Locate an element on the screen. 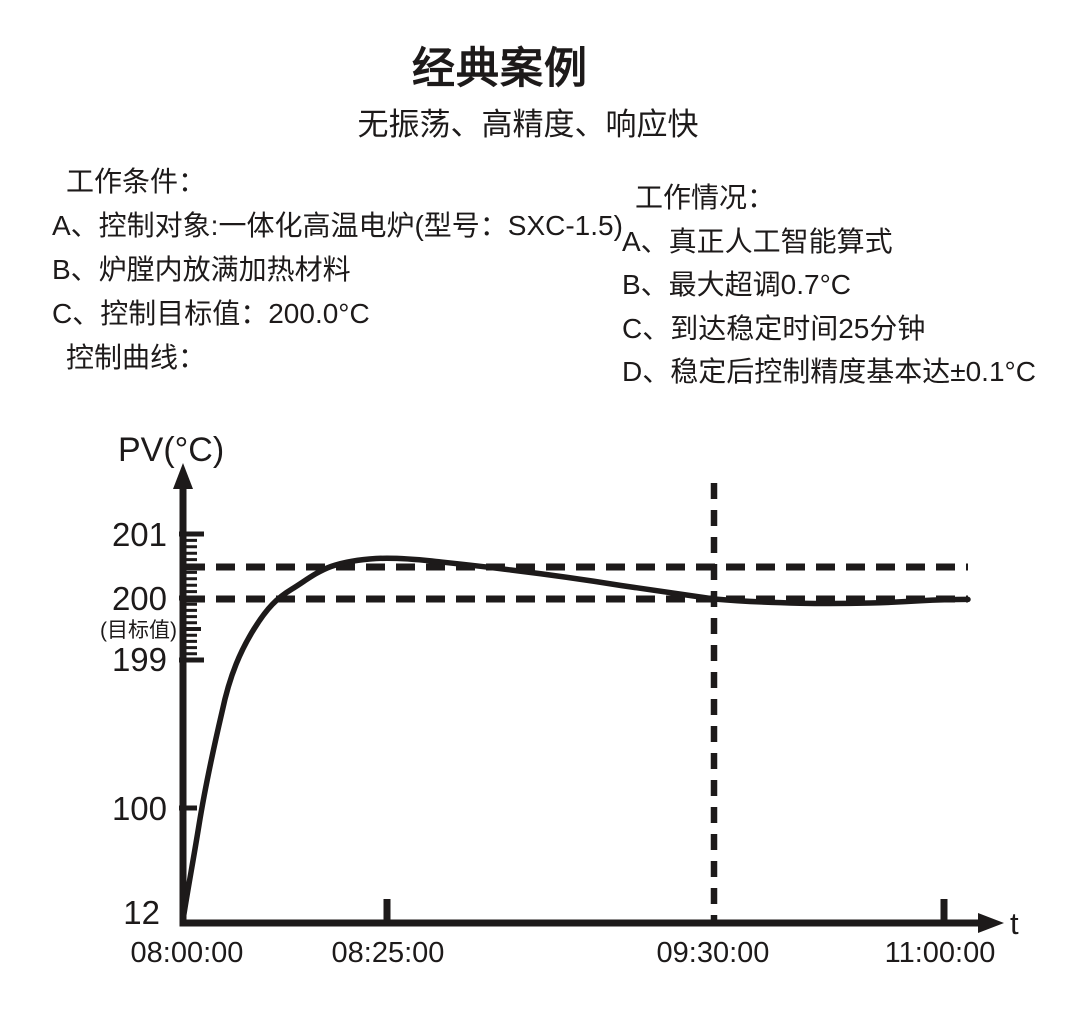 This screenshot has height=1035, width=1080. x-axis-arrow-icon is located at coordinates (991, 923).